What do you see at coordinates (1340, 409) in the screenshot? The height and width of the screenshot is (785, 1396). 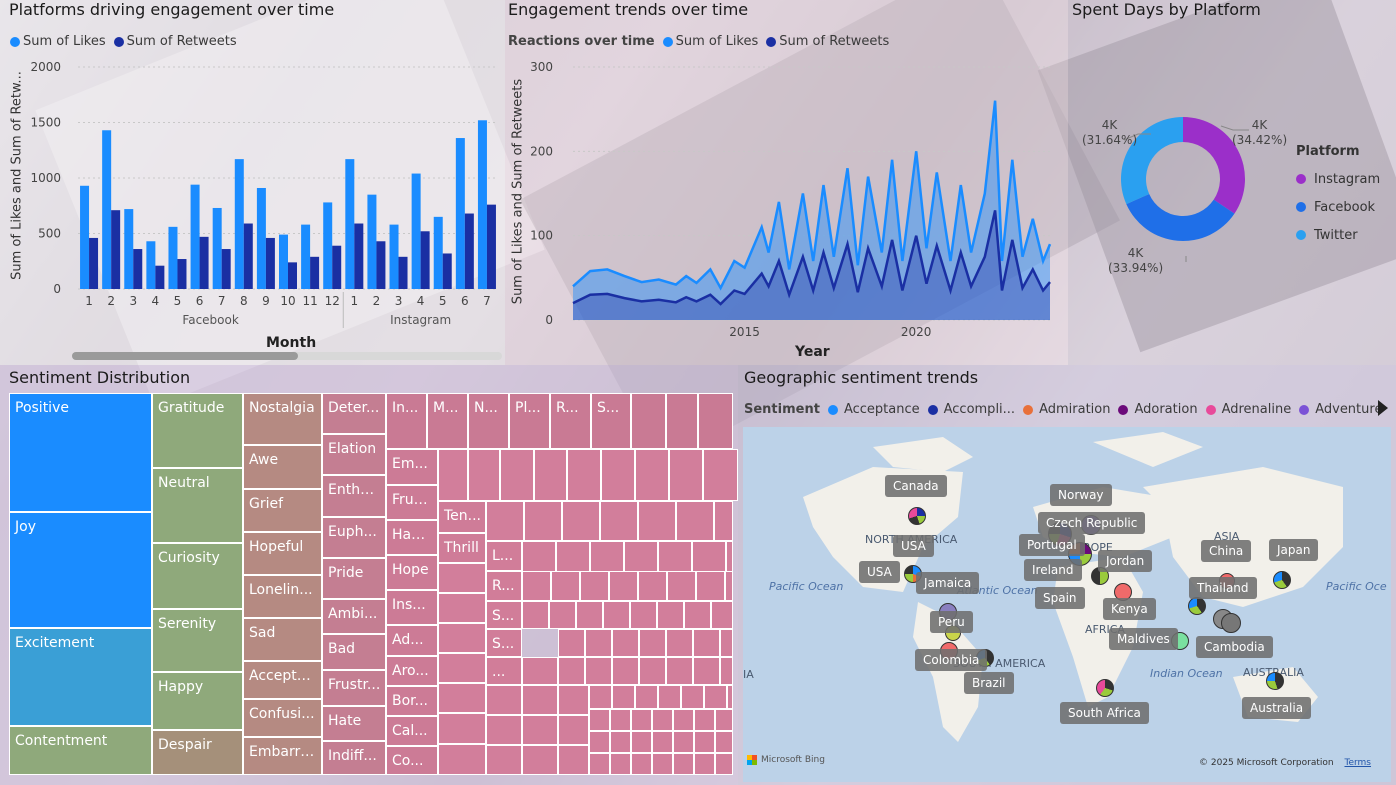 I see `legend-item: Adventure` at bounding box center [1340, 409].